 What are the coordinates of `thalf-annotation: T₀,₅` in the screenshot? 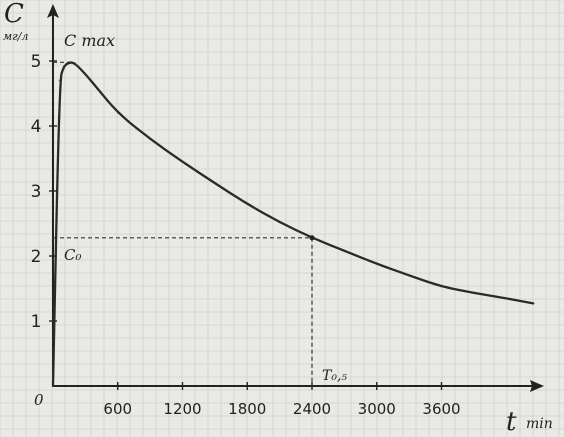 It's located at (334, 376).